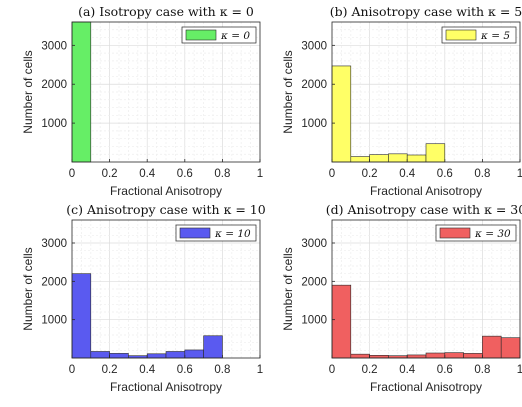 The image size is (522, 407). What do you see at coordinates (479, 35) in the screenshot?
I see `legend: κ = 5` at bounding box center [479, 35].